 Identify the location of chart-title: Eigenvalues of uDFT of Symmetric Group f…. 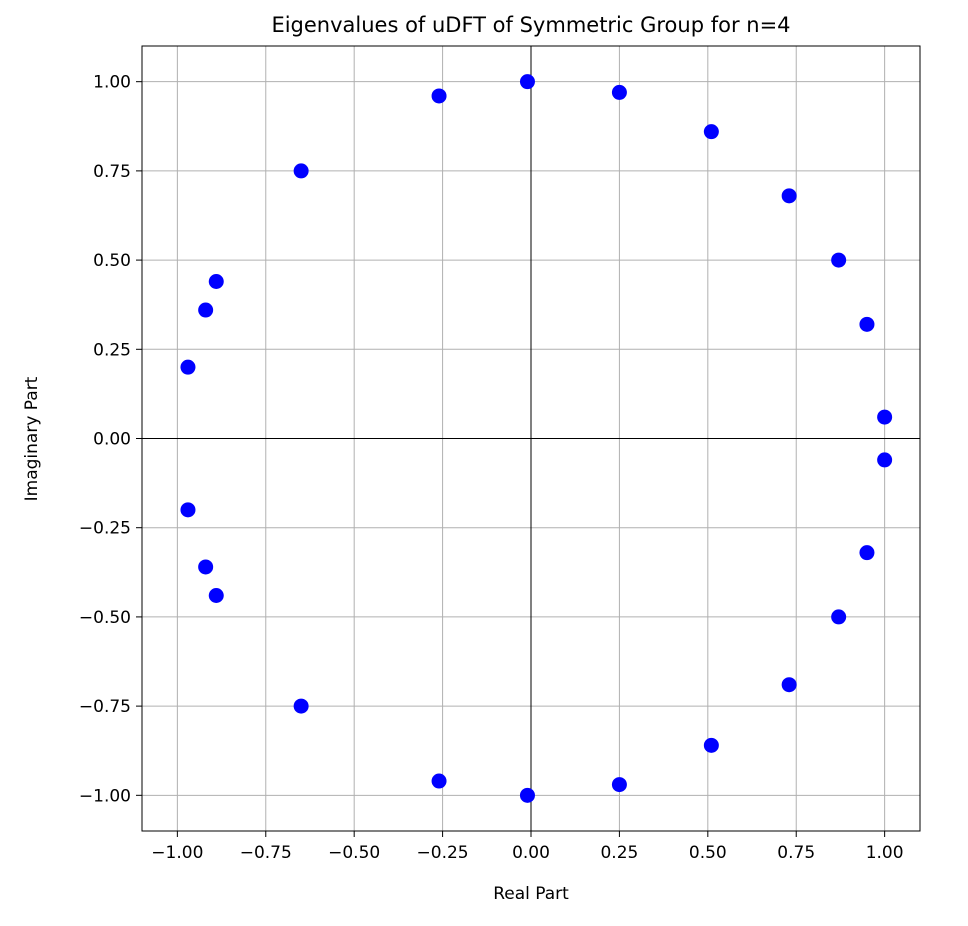
(530, 25).